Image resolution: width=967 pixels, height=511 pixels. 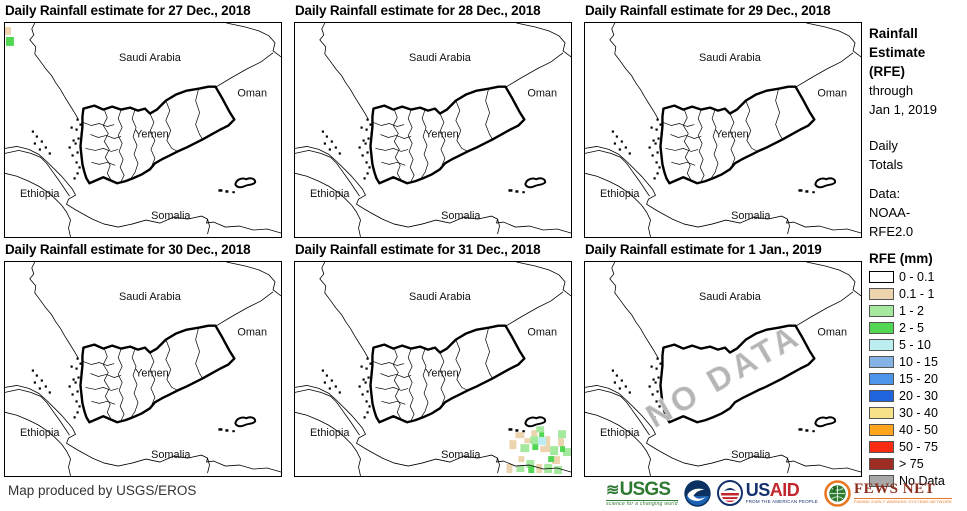 I want to click on legend-label: > 75, so click(x=911, y=463).